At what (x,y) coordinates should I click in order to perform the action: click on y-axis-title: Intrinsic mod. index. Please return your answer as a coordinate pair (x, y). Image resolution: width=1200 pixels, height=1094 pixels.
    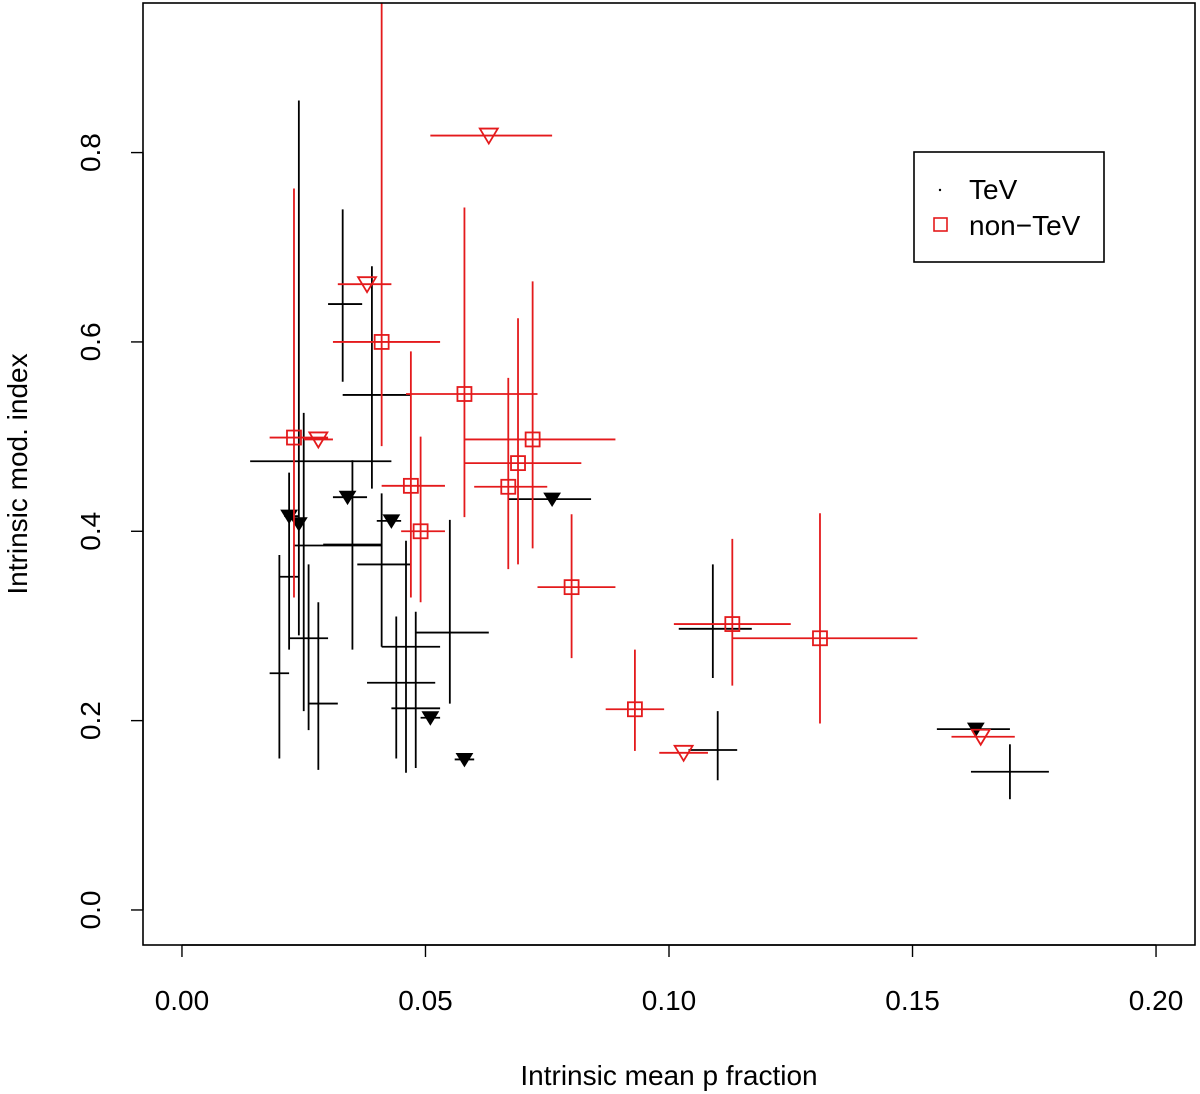
    Looking at the image, I should click on (17, 473).